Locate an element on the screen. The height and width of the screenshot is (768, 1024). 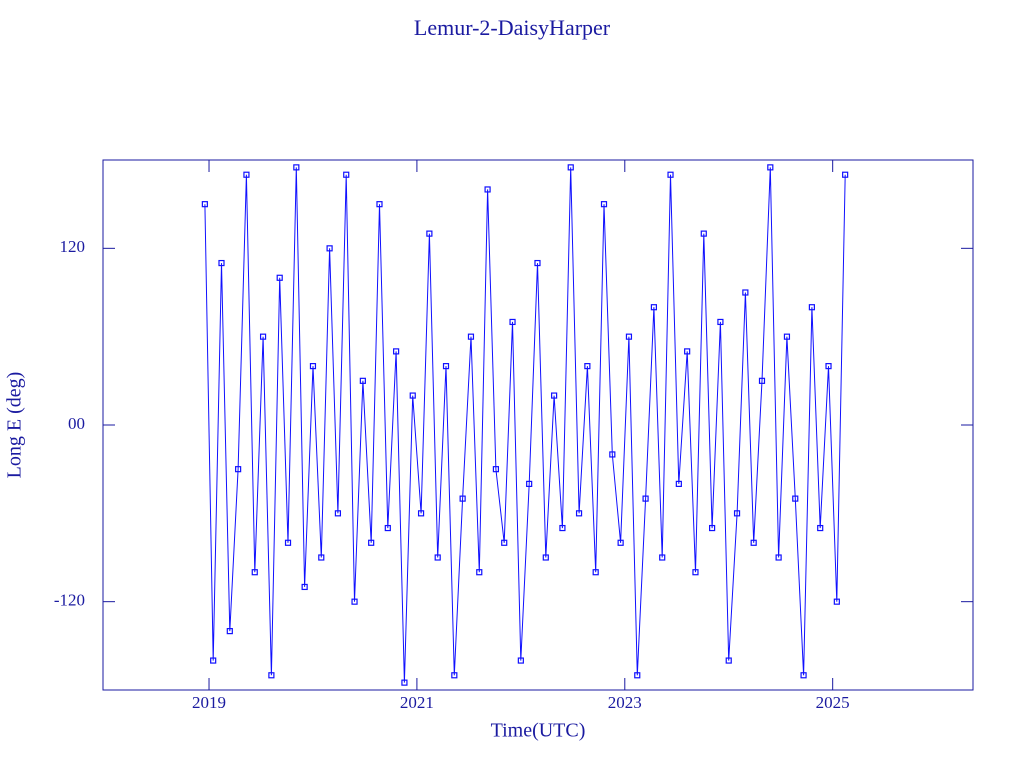
y-tick-label: -120 is located at coordinates (69, 600).